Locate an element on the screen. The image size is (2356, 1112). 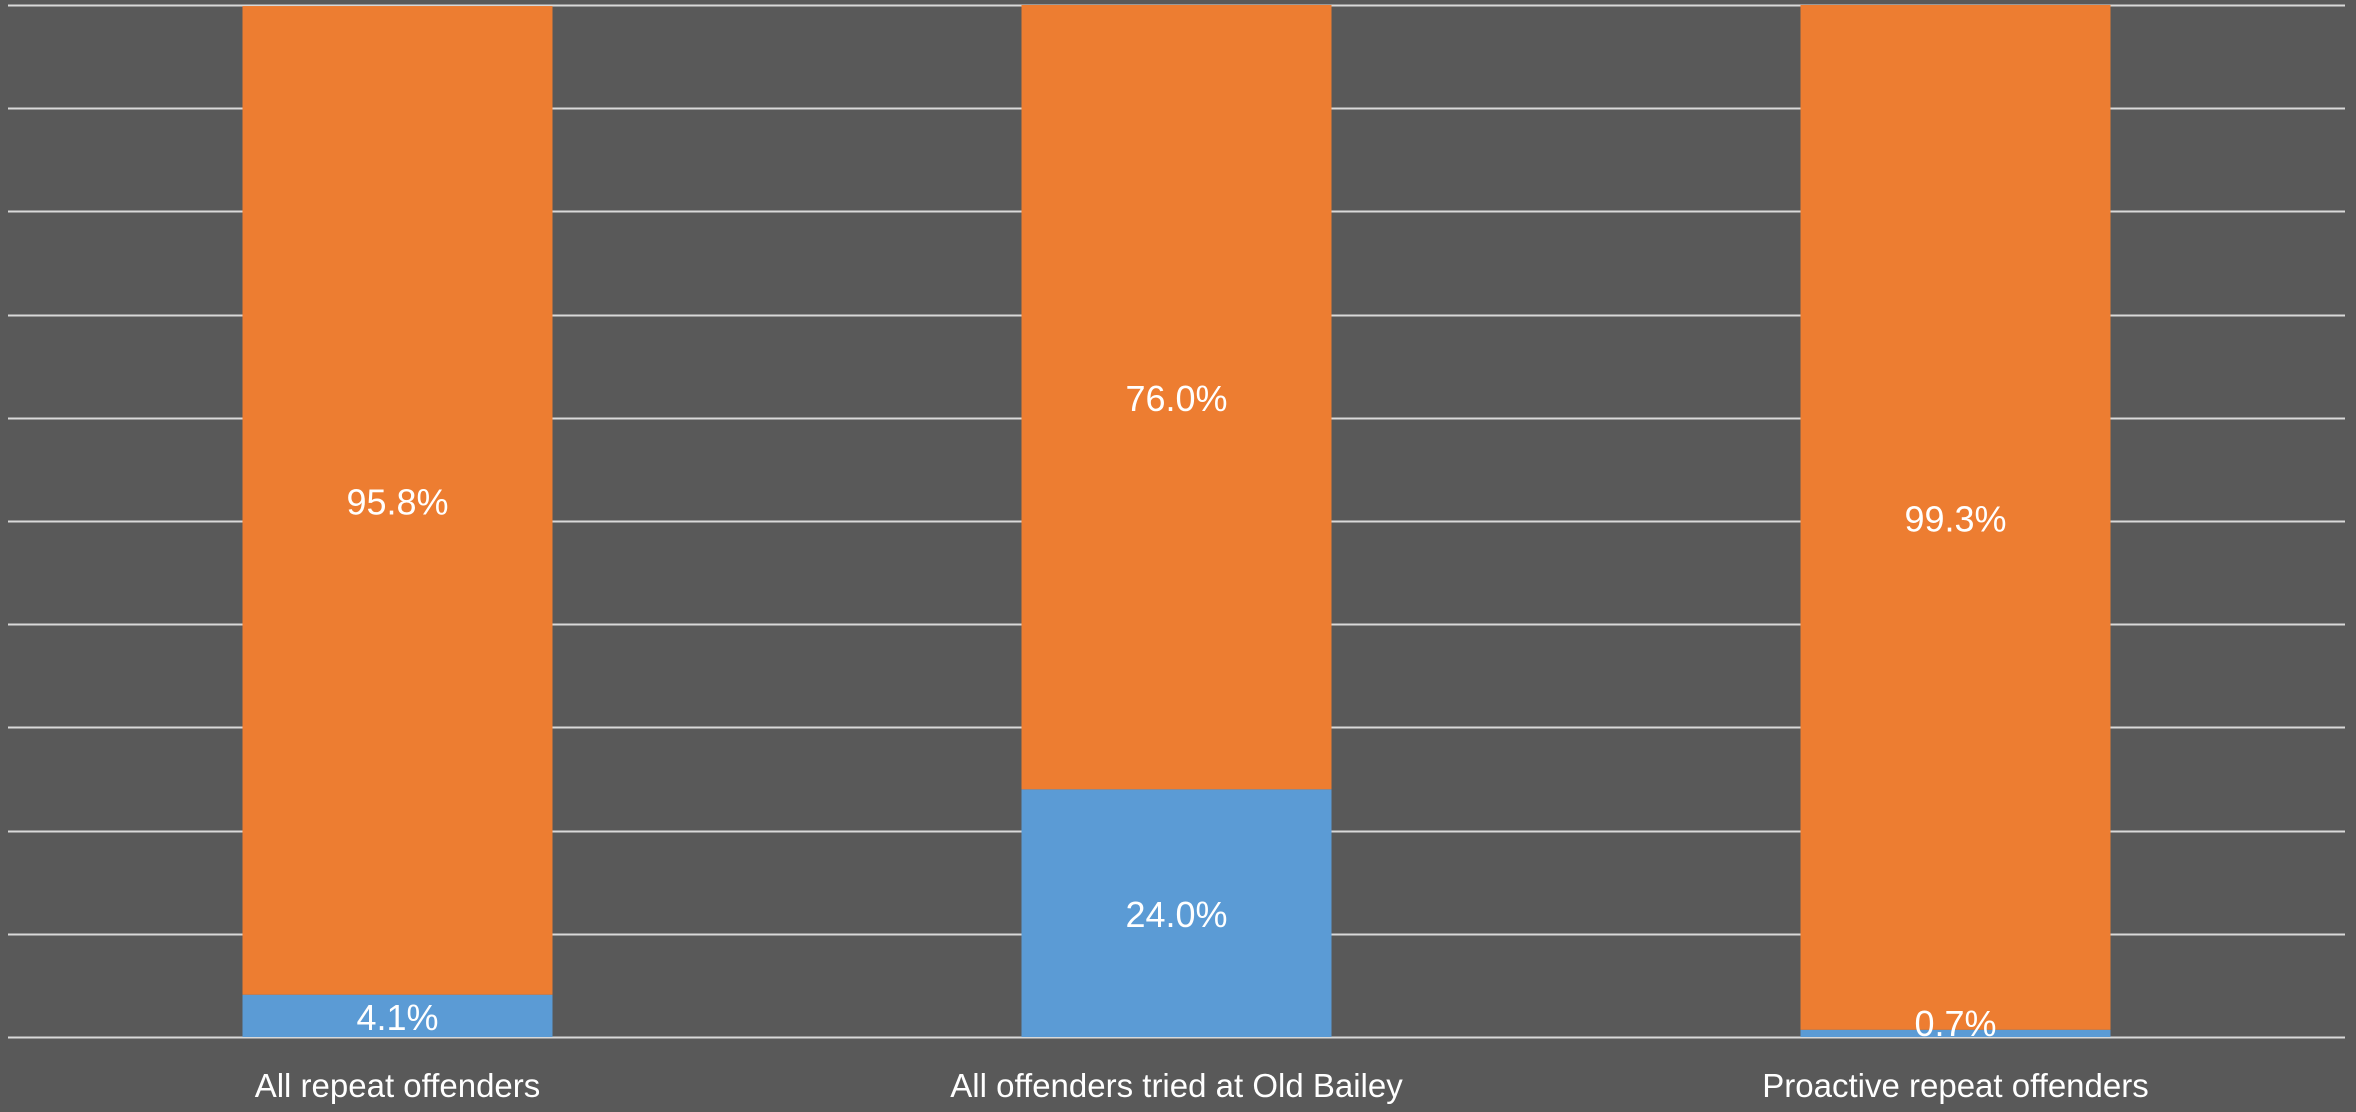
data-label: 76.0% is located at coordinates (1176, 398).